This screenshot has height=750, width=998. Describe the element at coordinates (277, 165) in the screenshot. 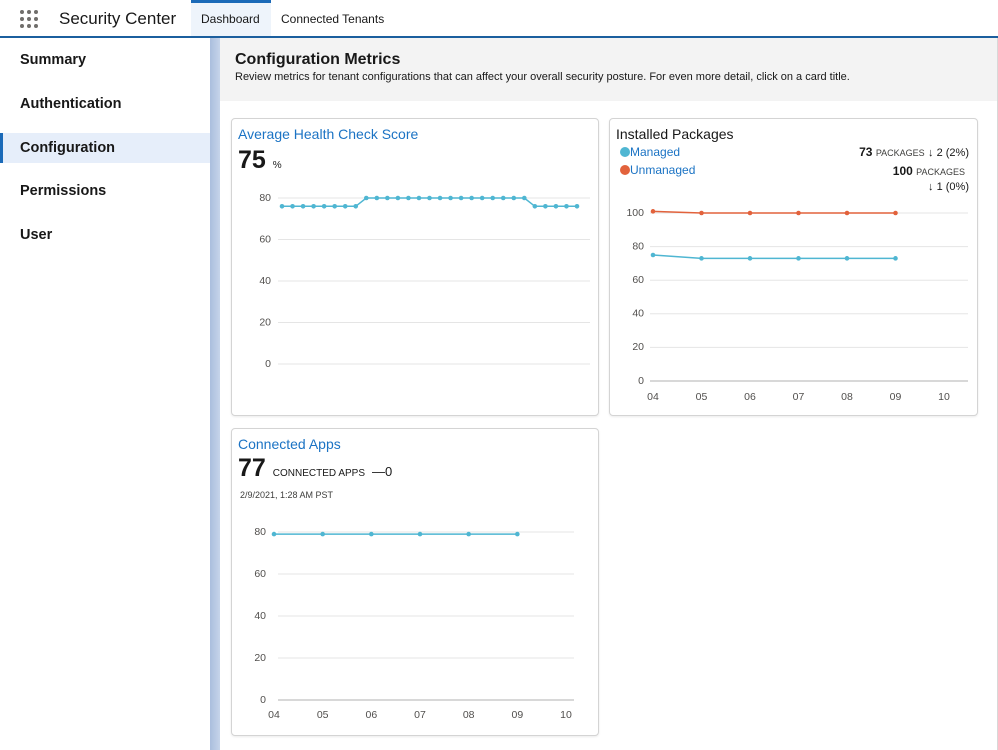

I see `metric-unit: %` at that location.